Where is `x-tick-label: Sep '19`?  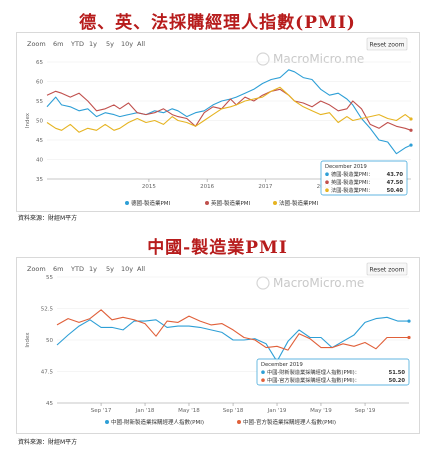 x-tick-label: Sep '19 is located at coordinates (365, 411).